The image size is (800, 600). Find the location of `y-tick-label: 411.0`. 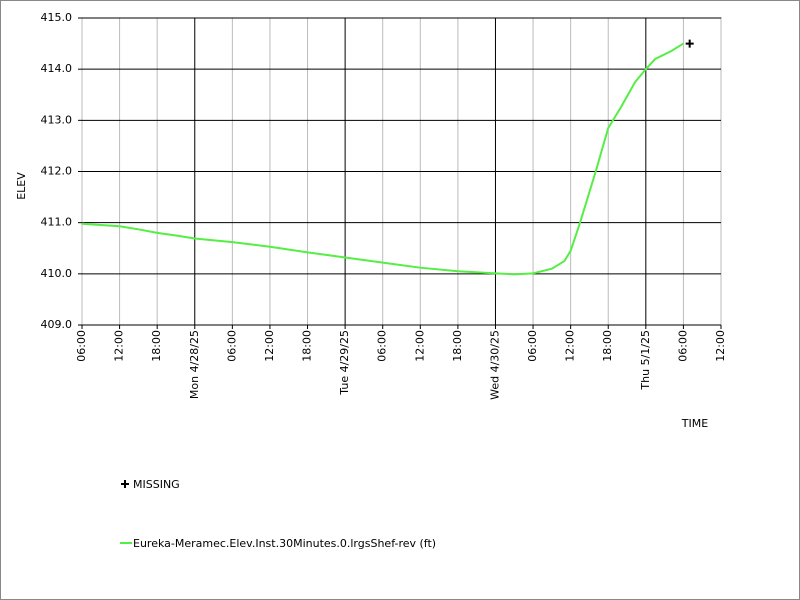

y-tick-label: 411.0 is located at coordinates (57, 222).